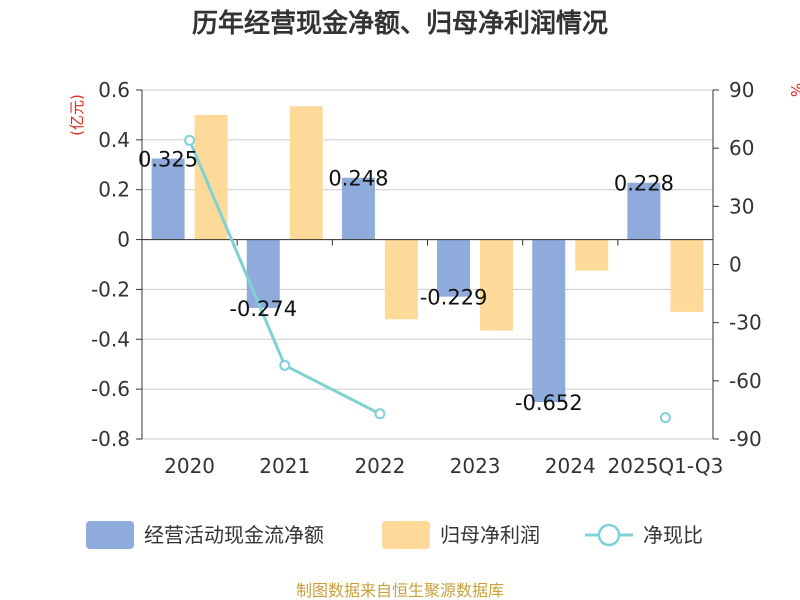  What do you see at coordinates (168, 160) in the screenshot?
I see `cash-data-label: 0.325` at bounding box center [168, 160].